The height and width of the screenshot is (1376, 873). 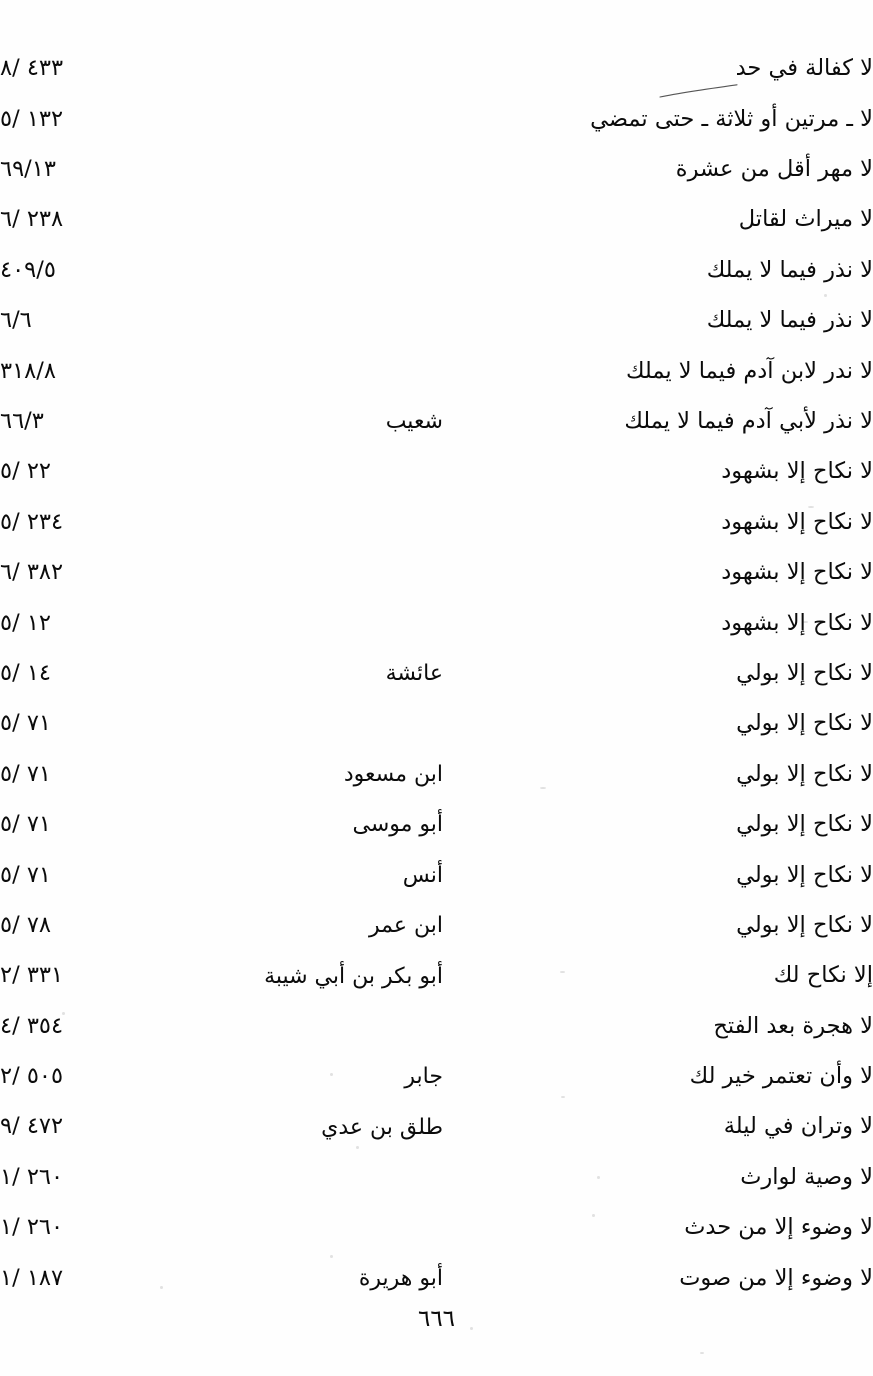 I want to click on table-row: لا مهر أقل من عشرة ٦٩/١٣, so click(x=436, y=170).